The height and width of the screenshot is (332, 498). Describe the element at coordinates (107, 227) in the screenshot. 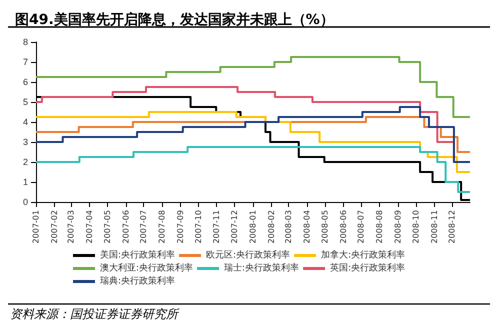

I see `x-tick-label: 2007-05` at that location.